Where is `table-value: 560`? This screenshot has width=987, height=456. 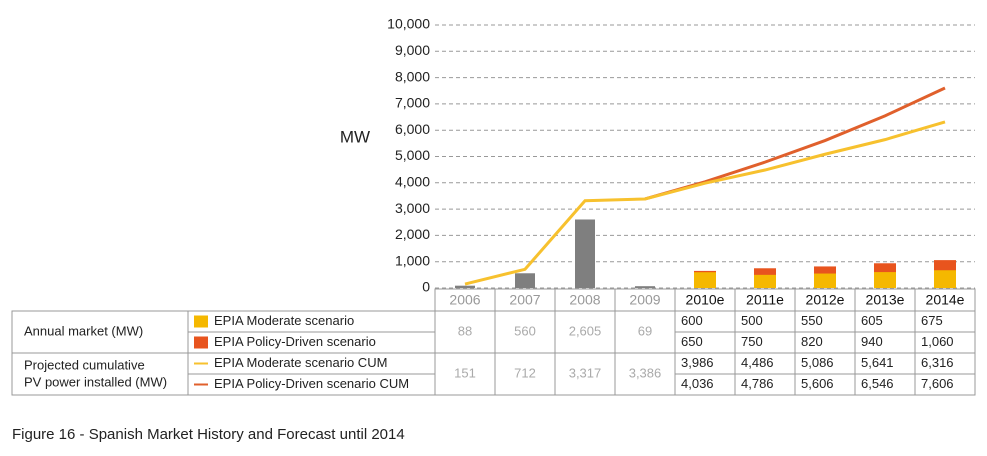
table-value: 560 is located at coordinates (525, 330).